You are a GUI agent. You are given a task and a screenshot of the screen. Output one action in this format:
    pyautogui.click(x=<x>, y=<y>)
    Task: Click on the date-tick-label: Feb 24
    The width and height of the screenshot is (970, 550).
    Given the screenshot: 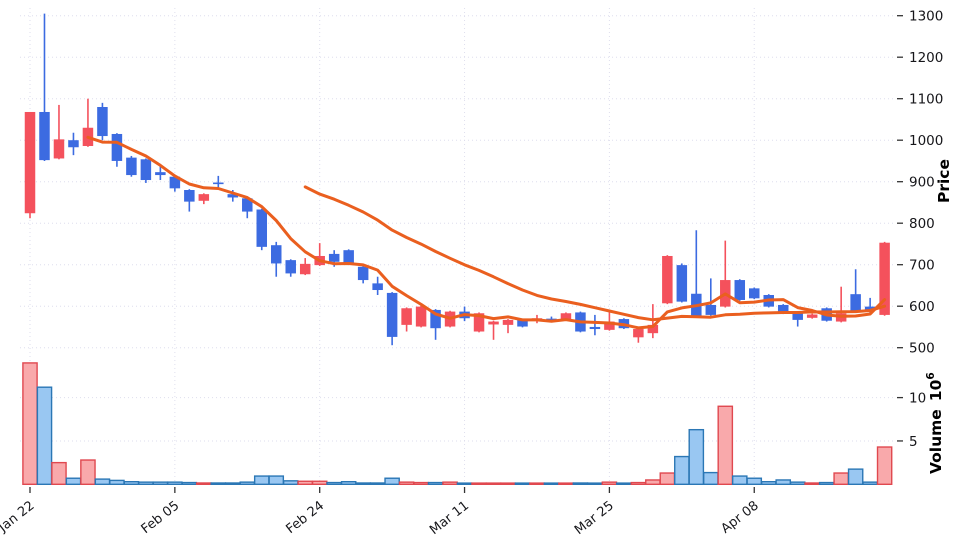 What is the action you would take?
    pyautogui.click(x=305, y=517)
    